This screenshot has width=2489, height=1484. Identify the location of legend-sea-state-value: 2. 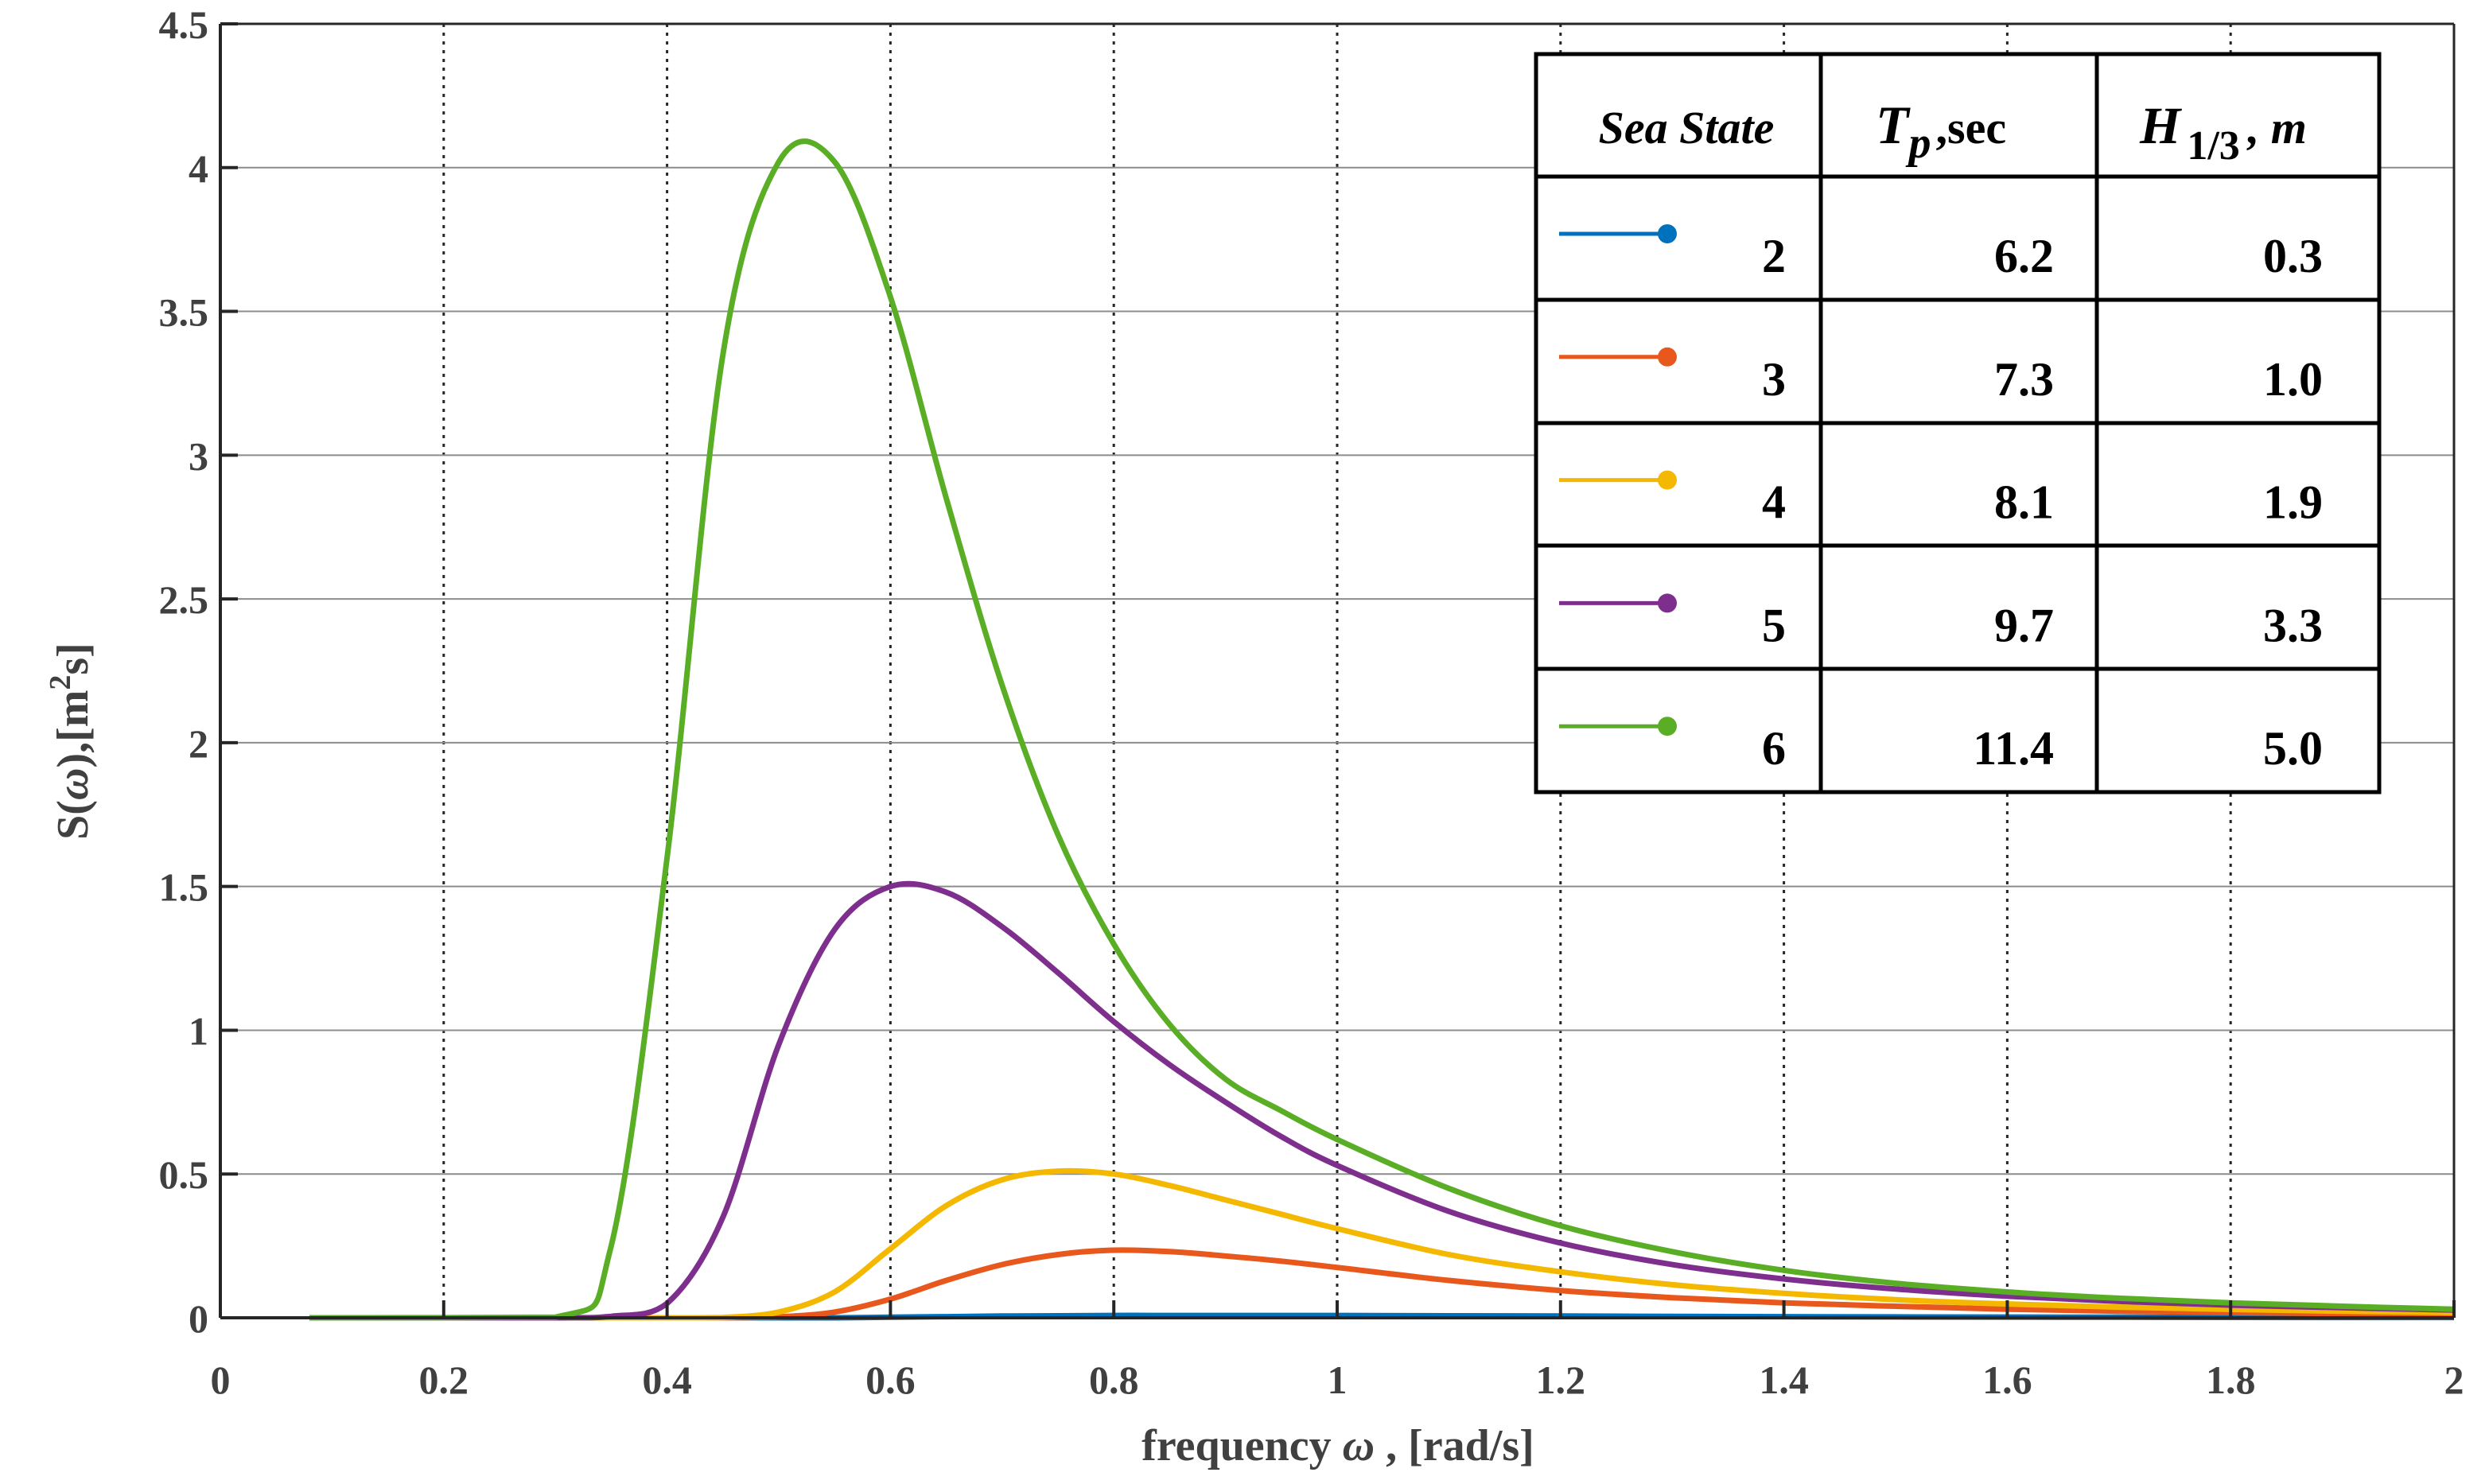
(1774, 256).